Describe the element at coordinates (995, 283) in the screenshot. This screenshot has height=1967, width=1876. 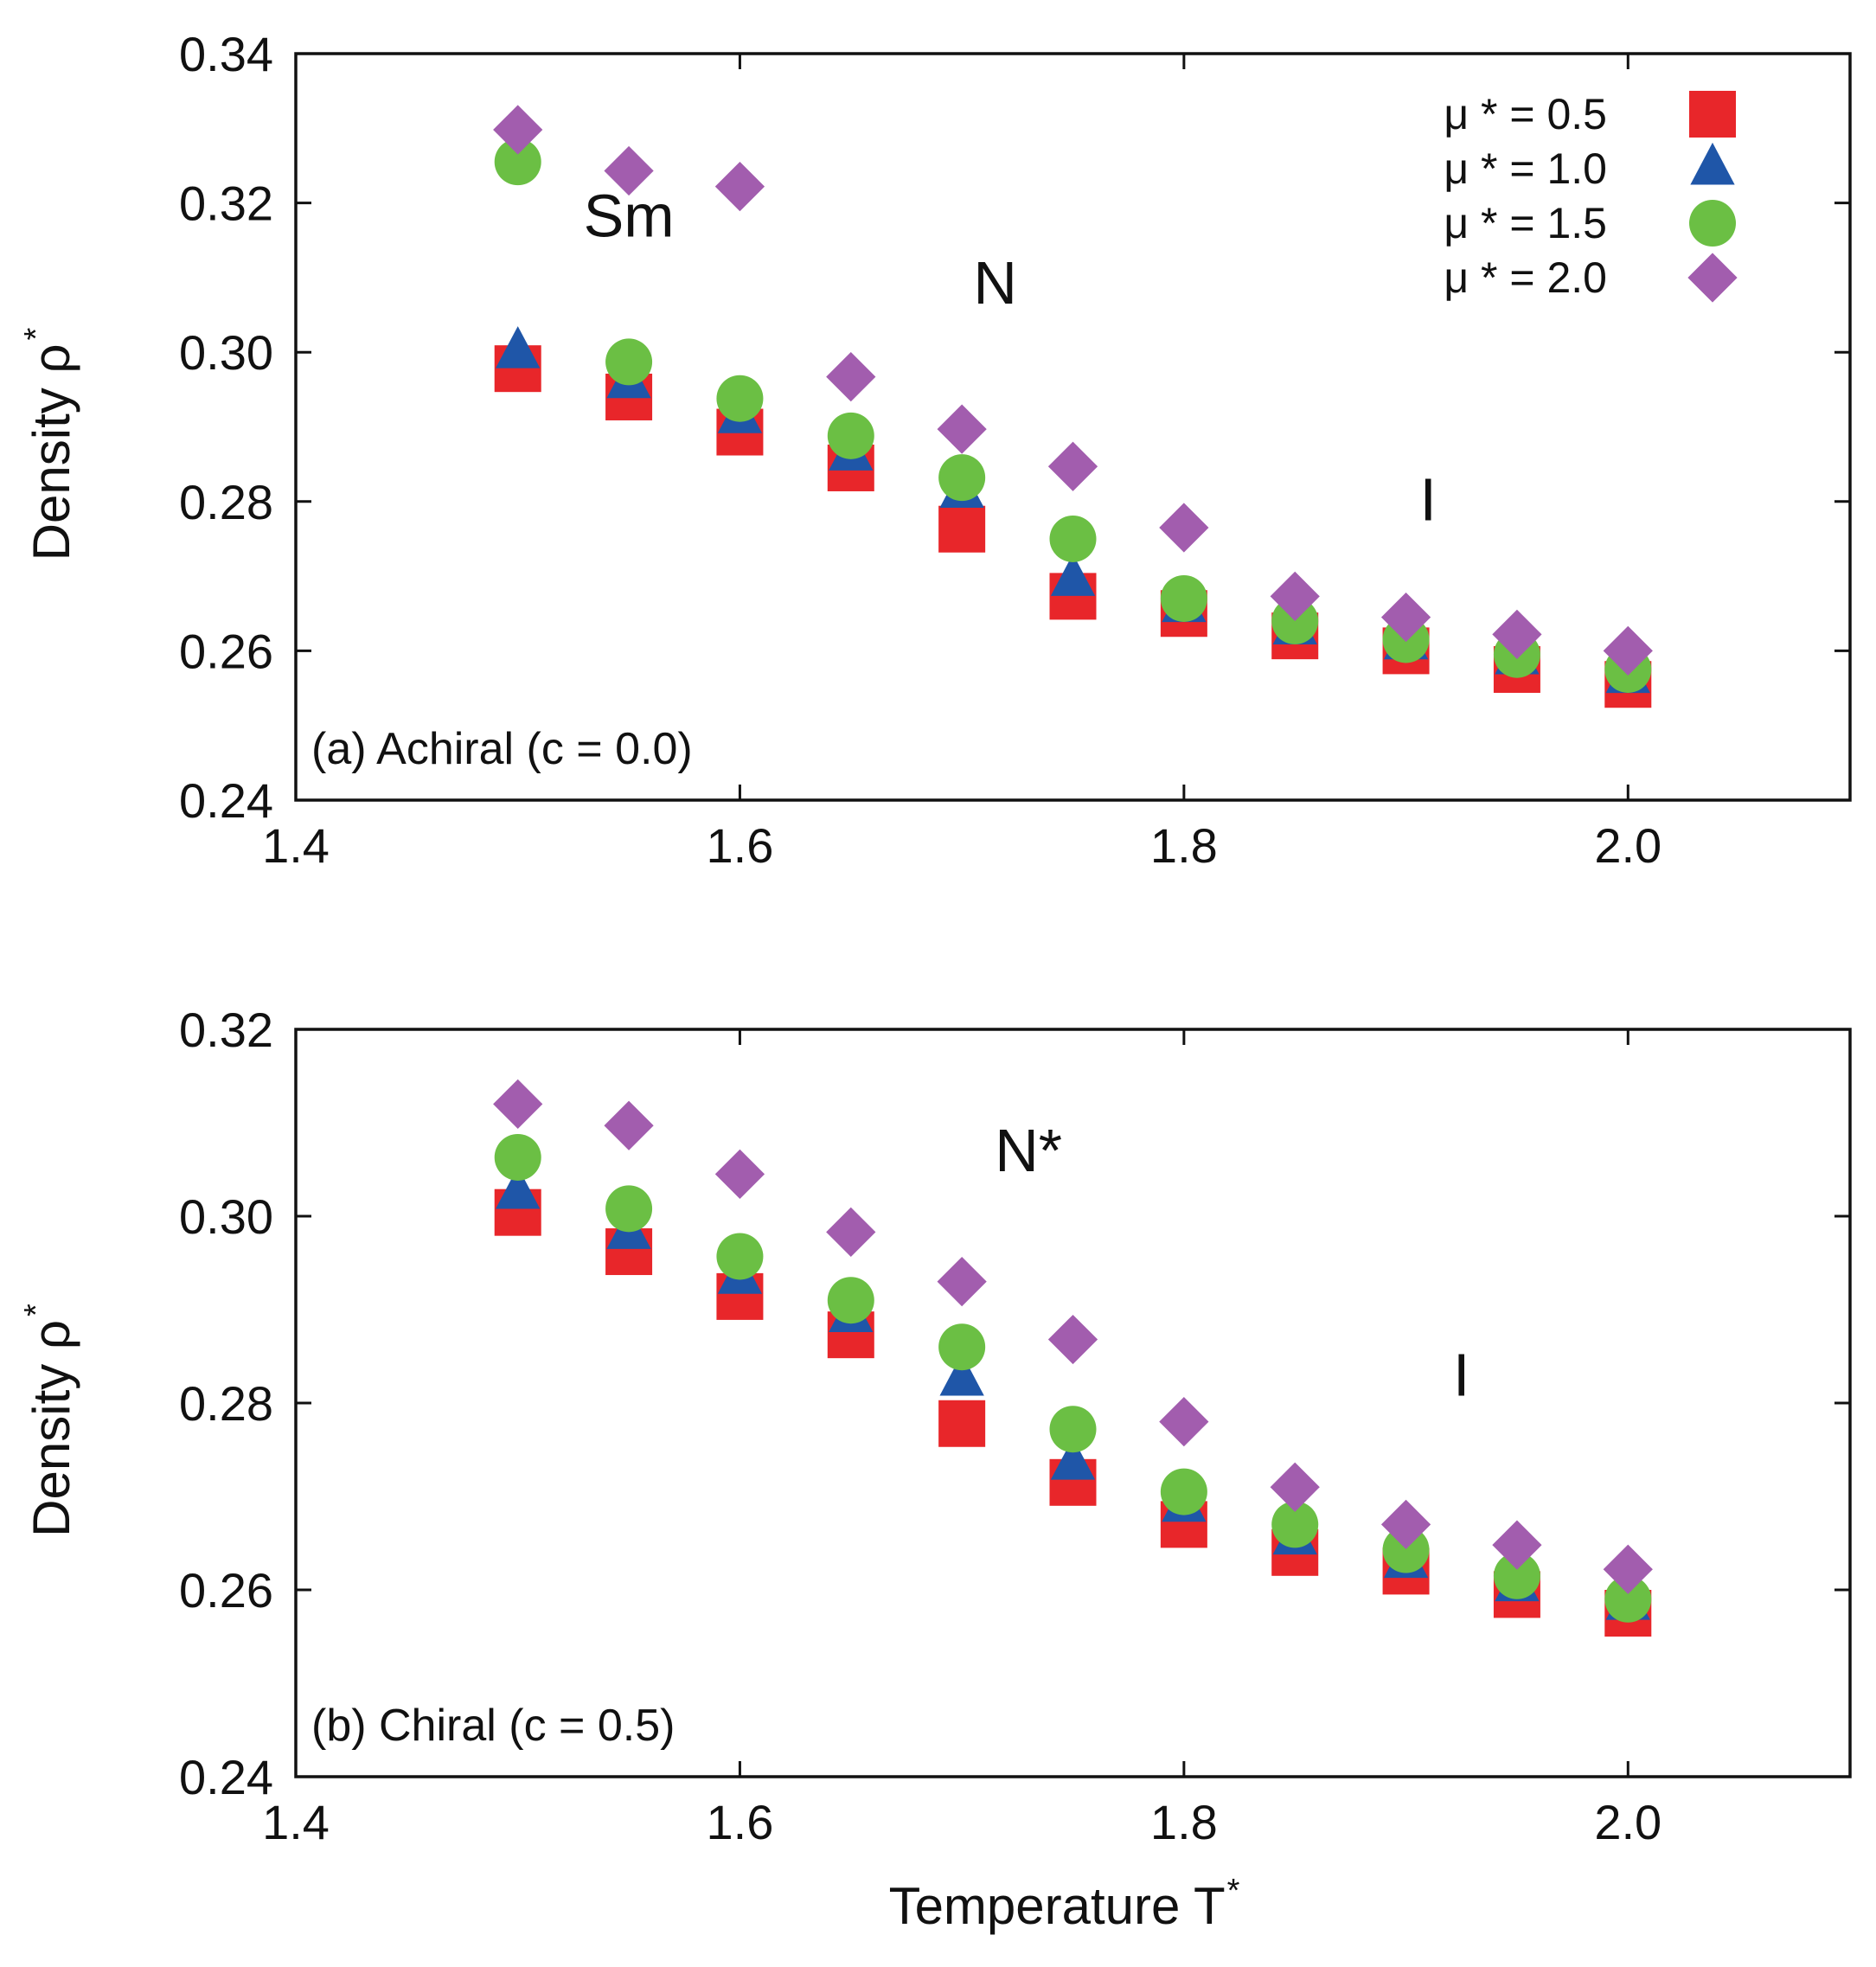
I see `phase-label: N` at that location.